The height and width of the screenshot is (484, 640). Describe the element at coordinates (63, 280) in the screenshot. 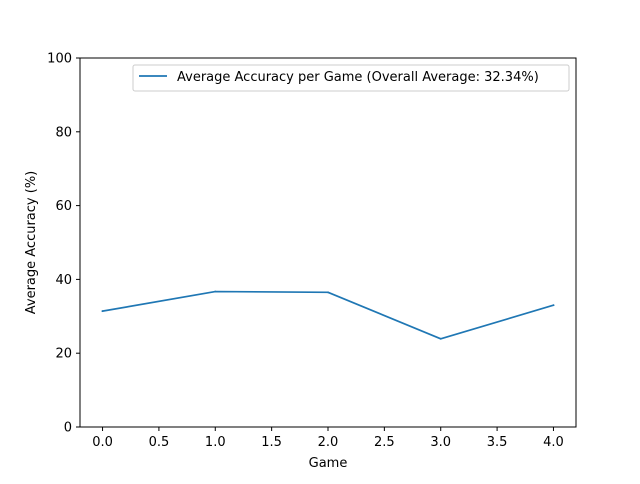

I see `y-tick-label: 40` at that location.